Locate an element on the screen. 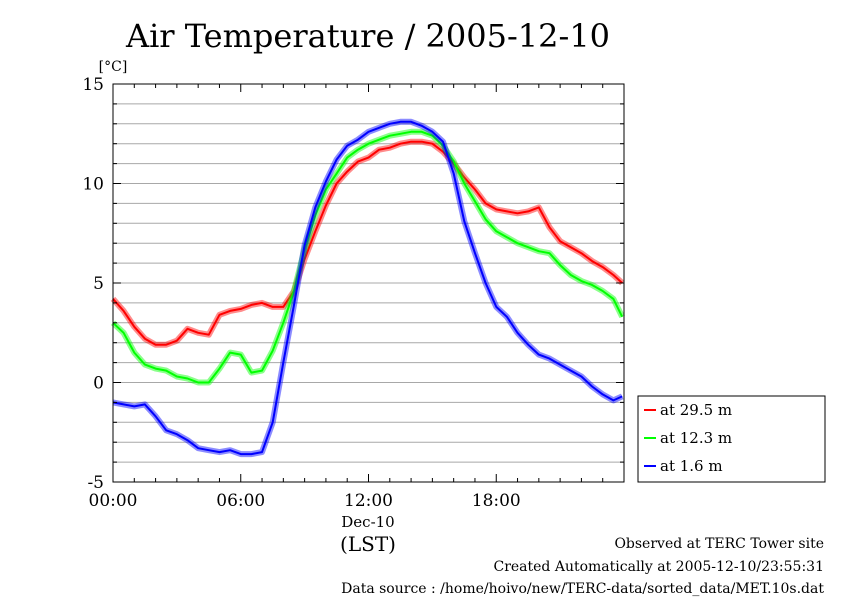 The image size is (842, 597). x-axis-date-label: Dec-10 is located at coordinates (367, 522).